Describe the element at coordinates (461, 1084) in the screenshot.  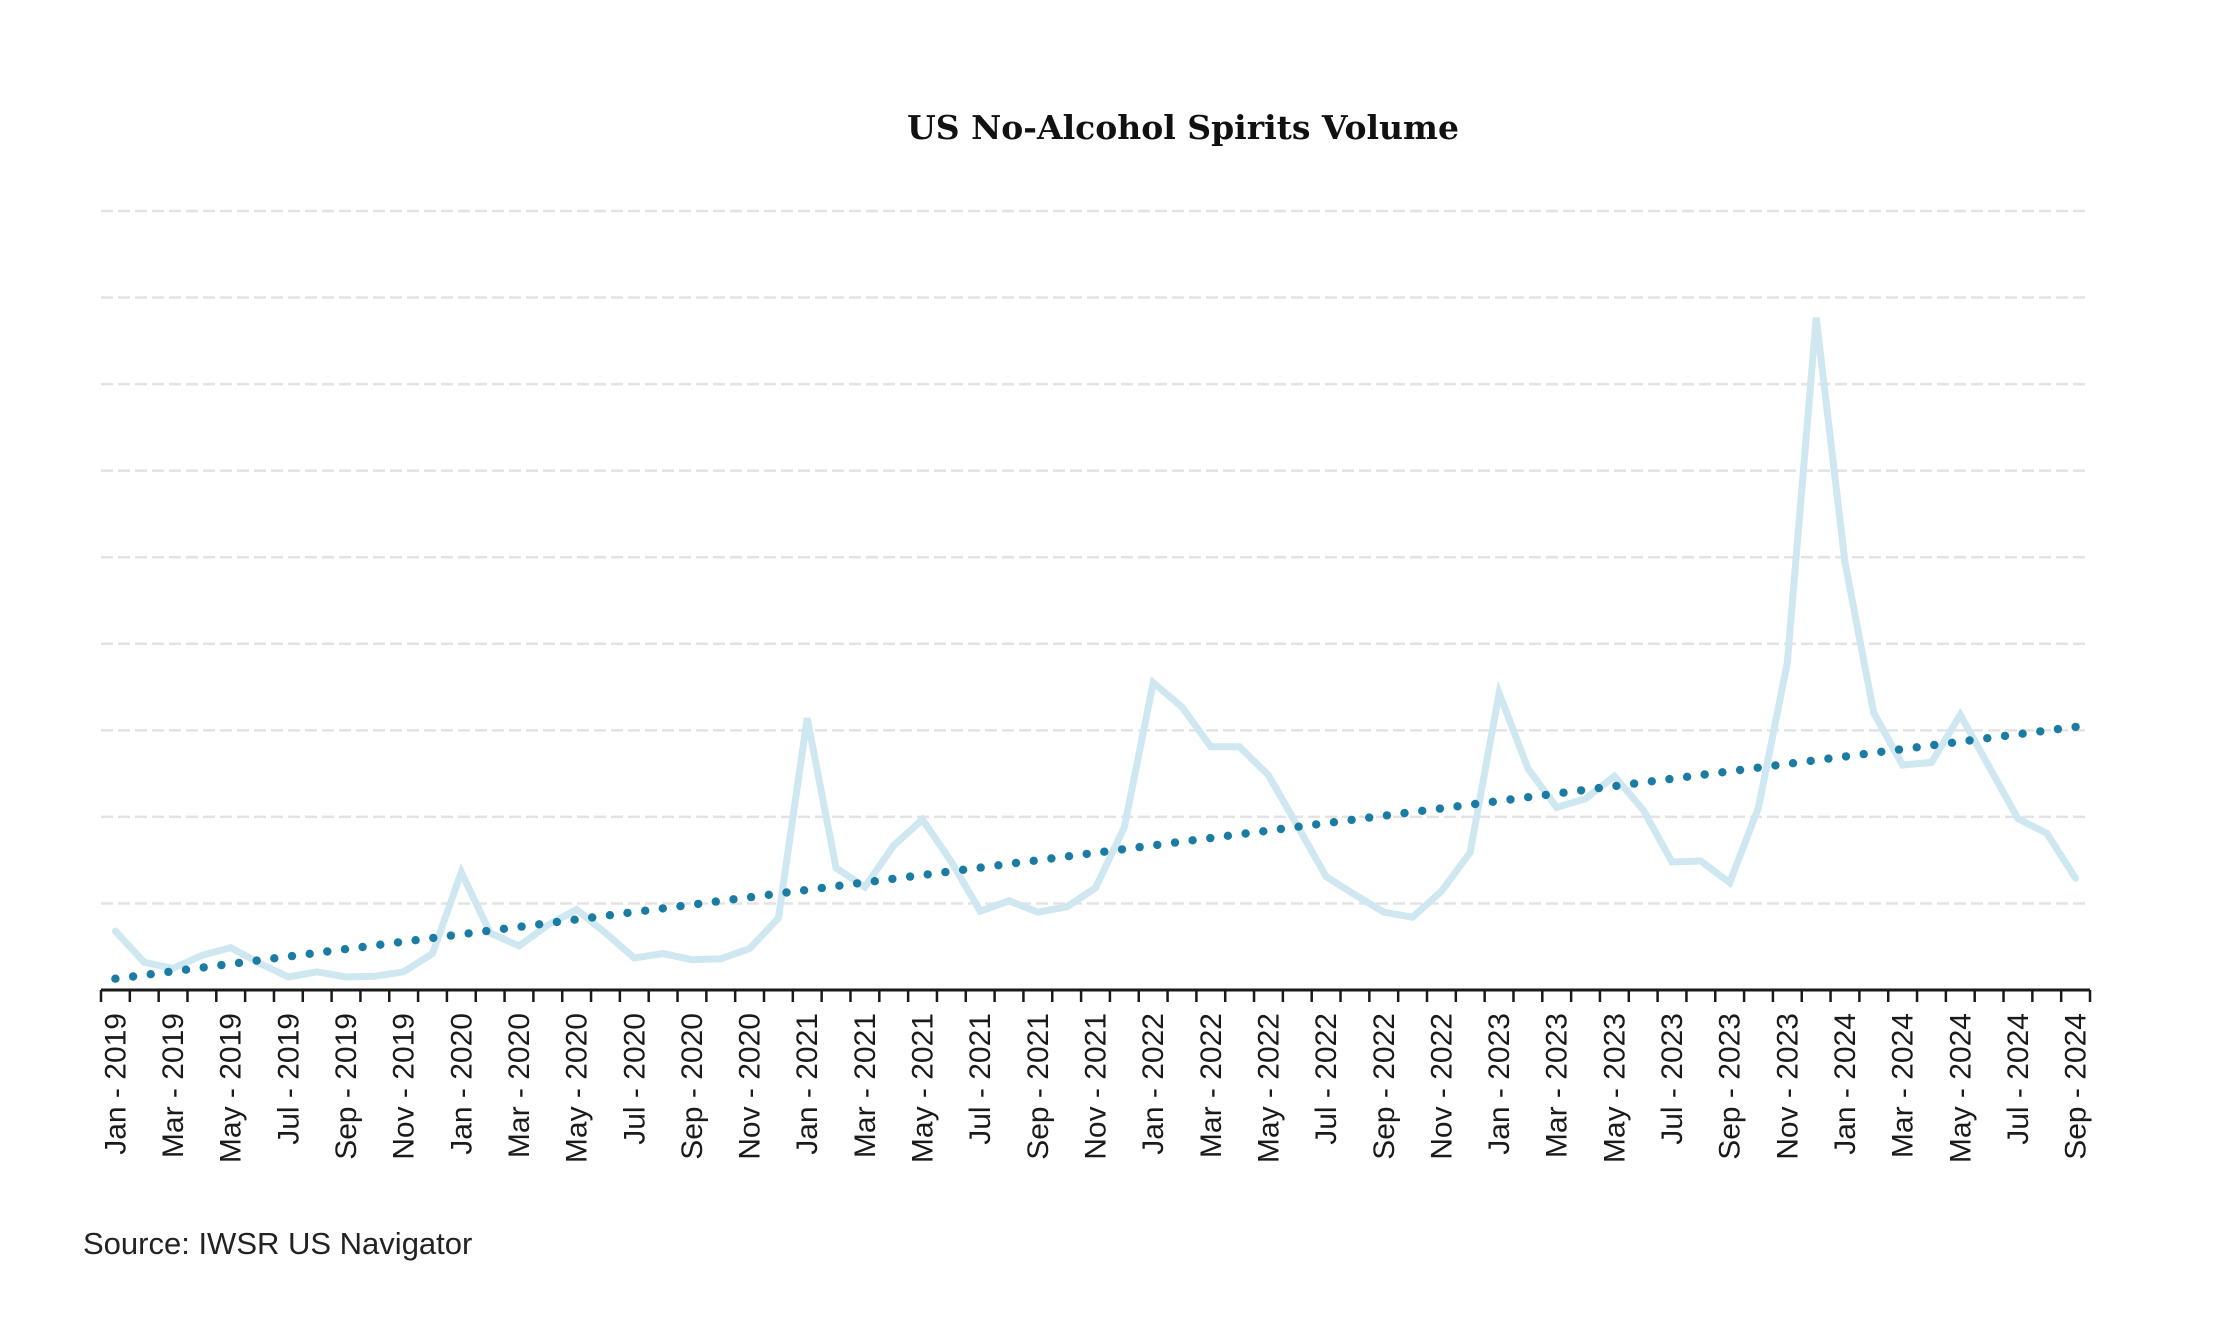
I see `x-tick-label: Jan - 2020` at that location.